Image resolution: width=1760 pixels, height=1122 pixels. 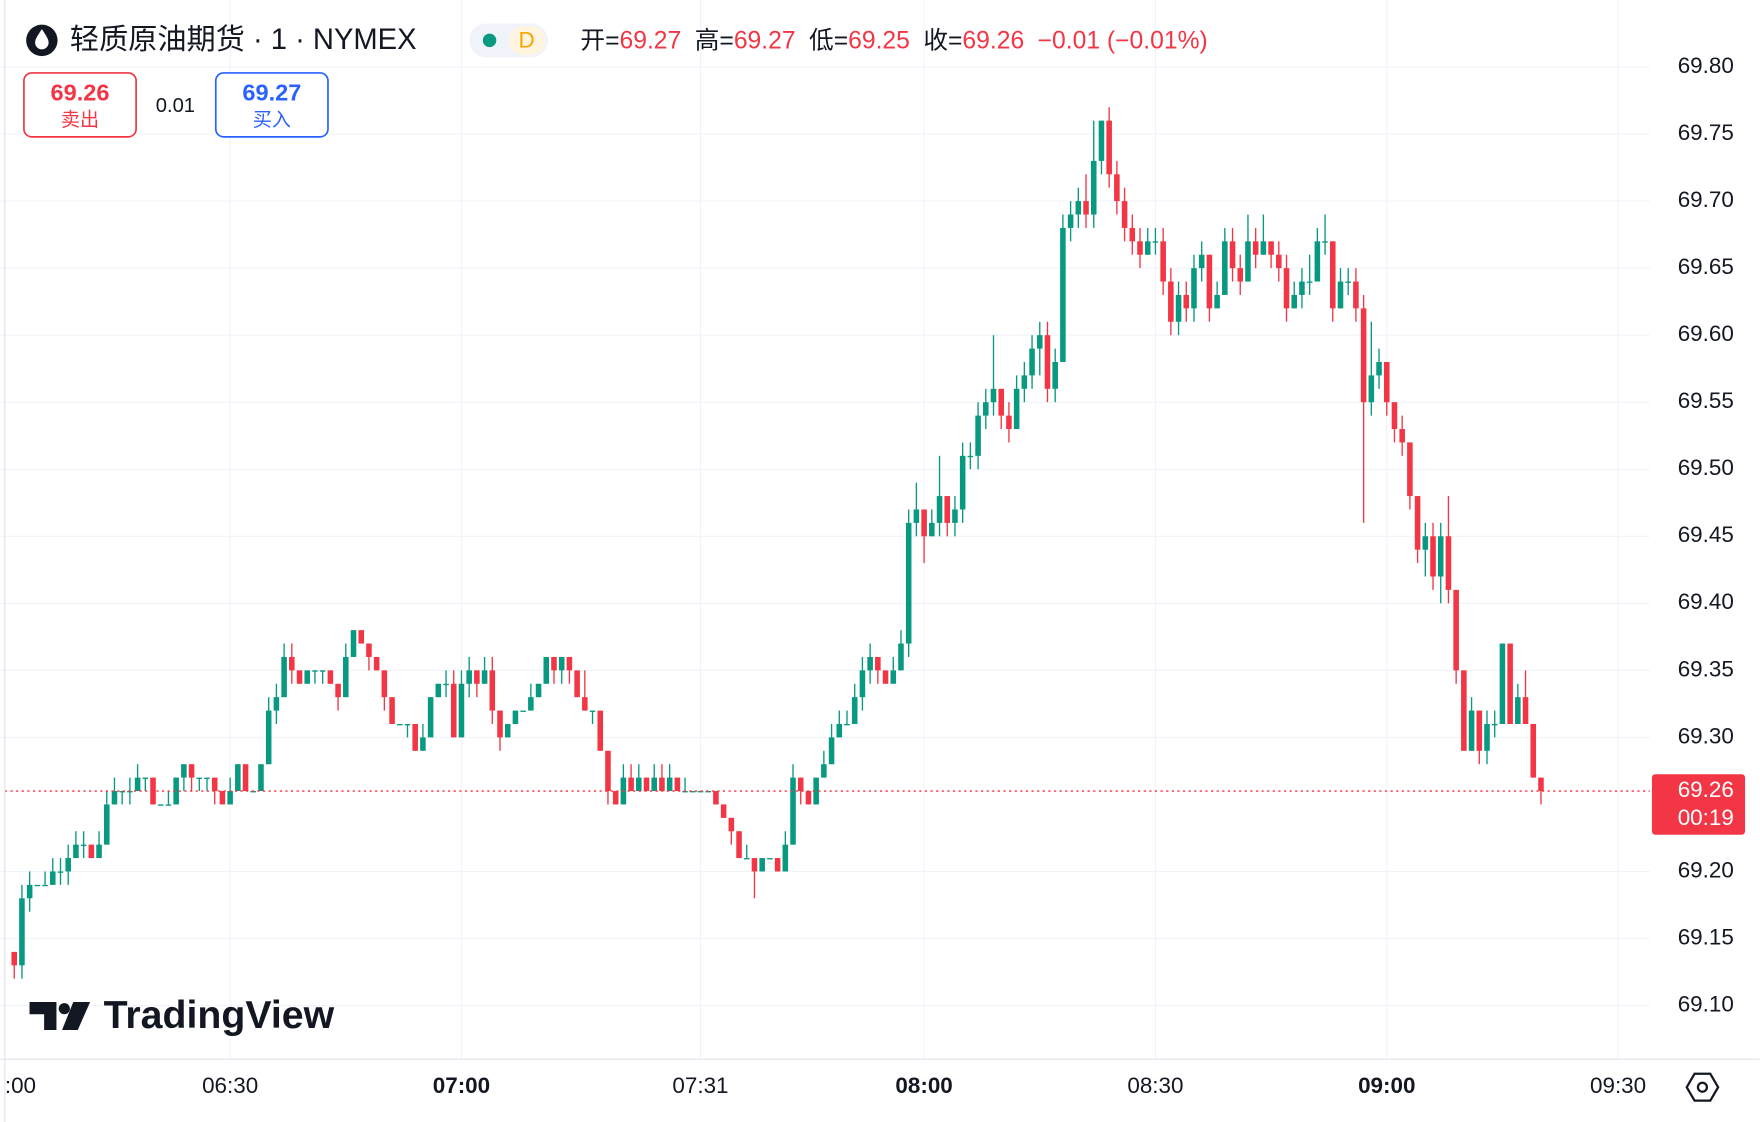 I want to click on sell-label: 卖出, so click(x=80, y=120).